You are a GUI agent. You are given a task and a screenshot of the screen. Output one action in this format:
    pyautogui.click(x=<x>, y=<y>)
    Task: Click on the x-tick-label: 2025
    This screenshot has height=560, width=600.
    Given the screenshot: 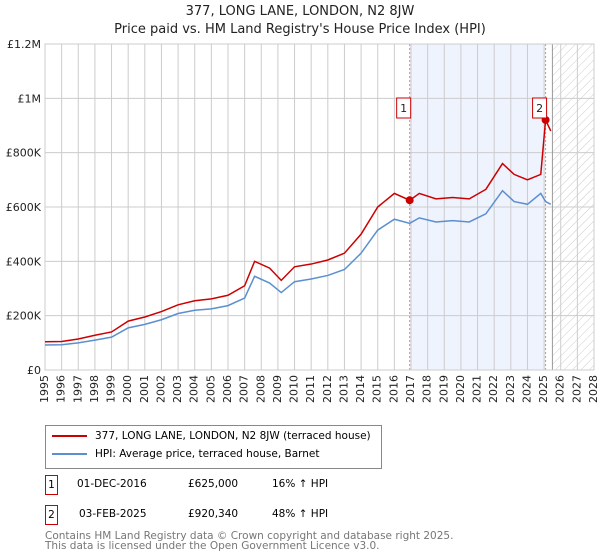 What is the action you would take?
    pyautogui.click(x=543, y=389)
    